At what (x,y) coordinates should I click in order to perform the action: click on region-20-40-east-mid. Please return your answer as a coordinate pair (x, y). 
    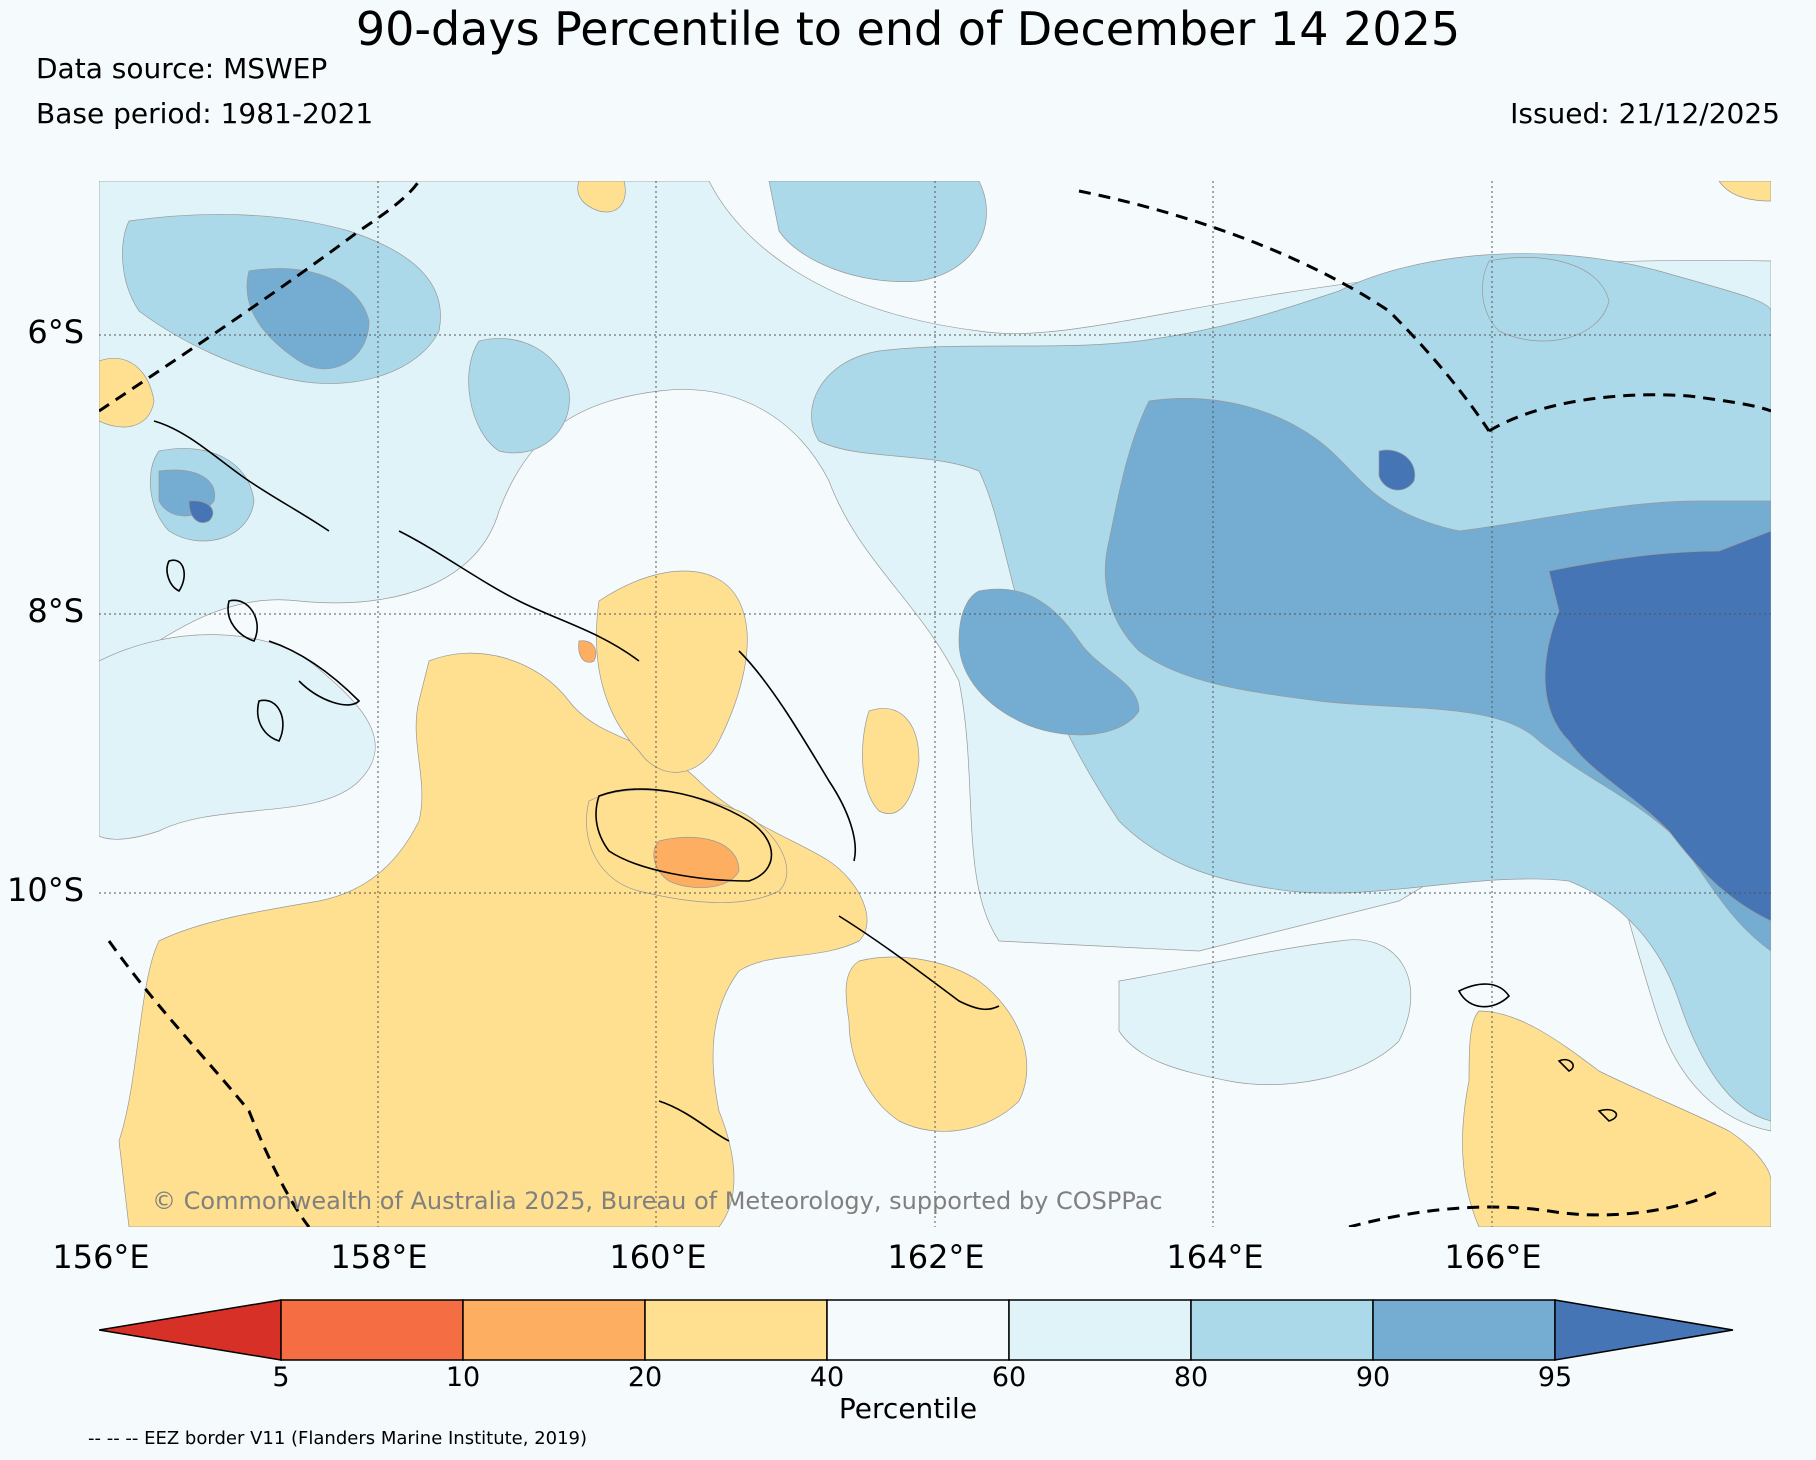
    Looking at the image, I should click on (891, 761).